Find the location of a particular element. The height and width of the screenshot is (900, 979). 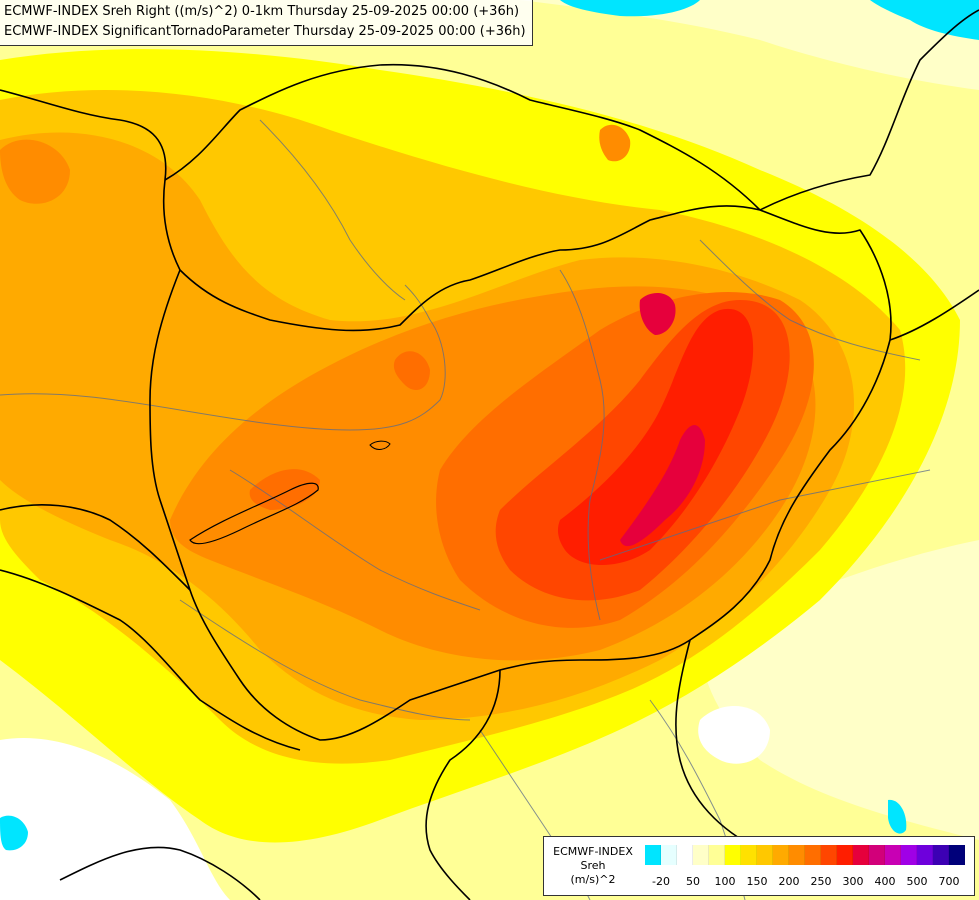

water-left is located at coordinates (14, 833).